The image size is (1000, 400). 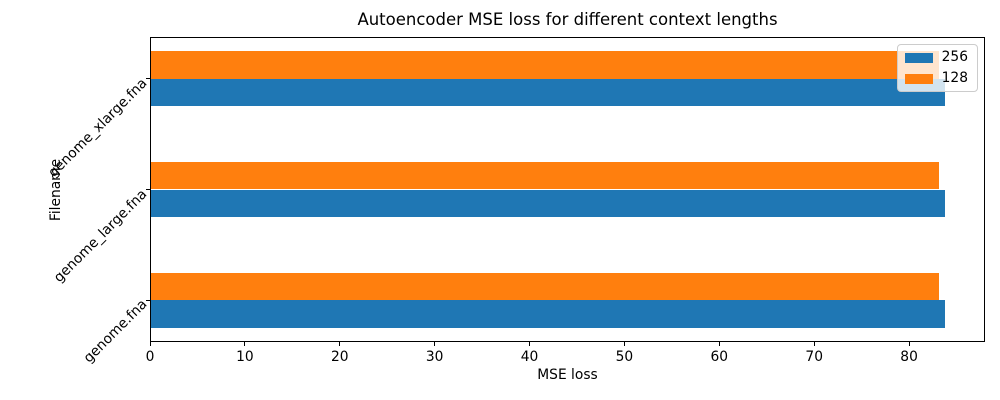 I want to click on bar-256-genome.fna, so click(x=548, y=314).